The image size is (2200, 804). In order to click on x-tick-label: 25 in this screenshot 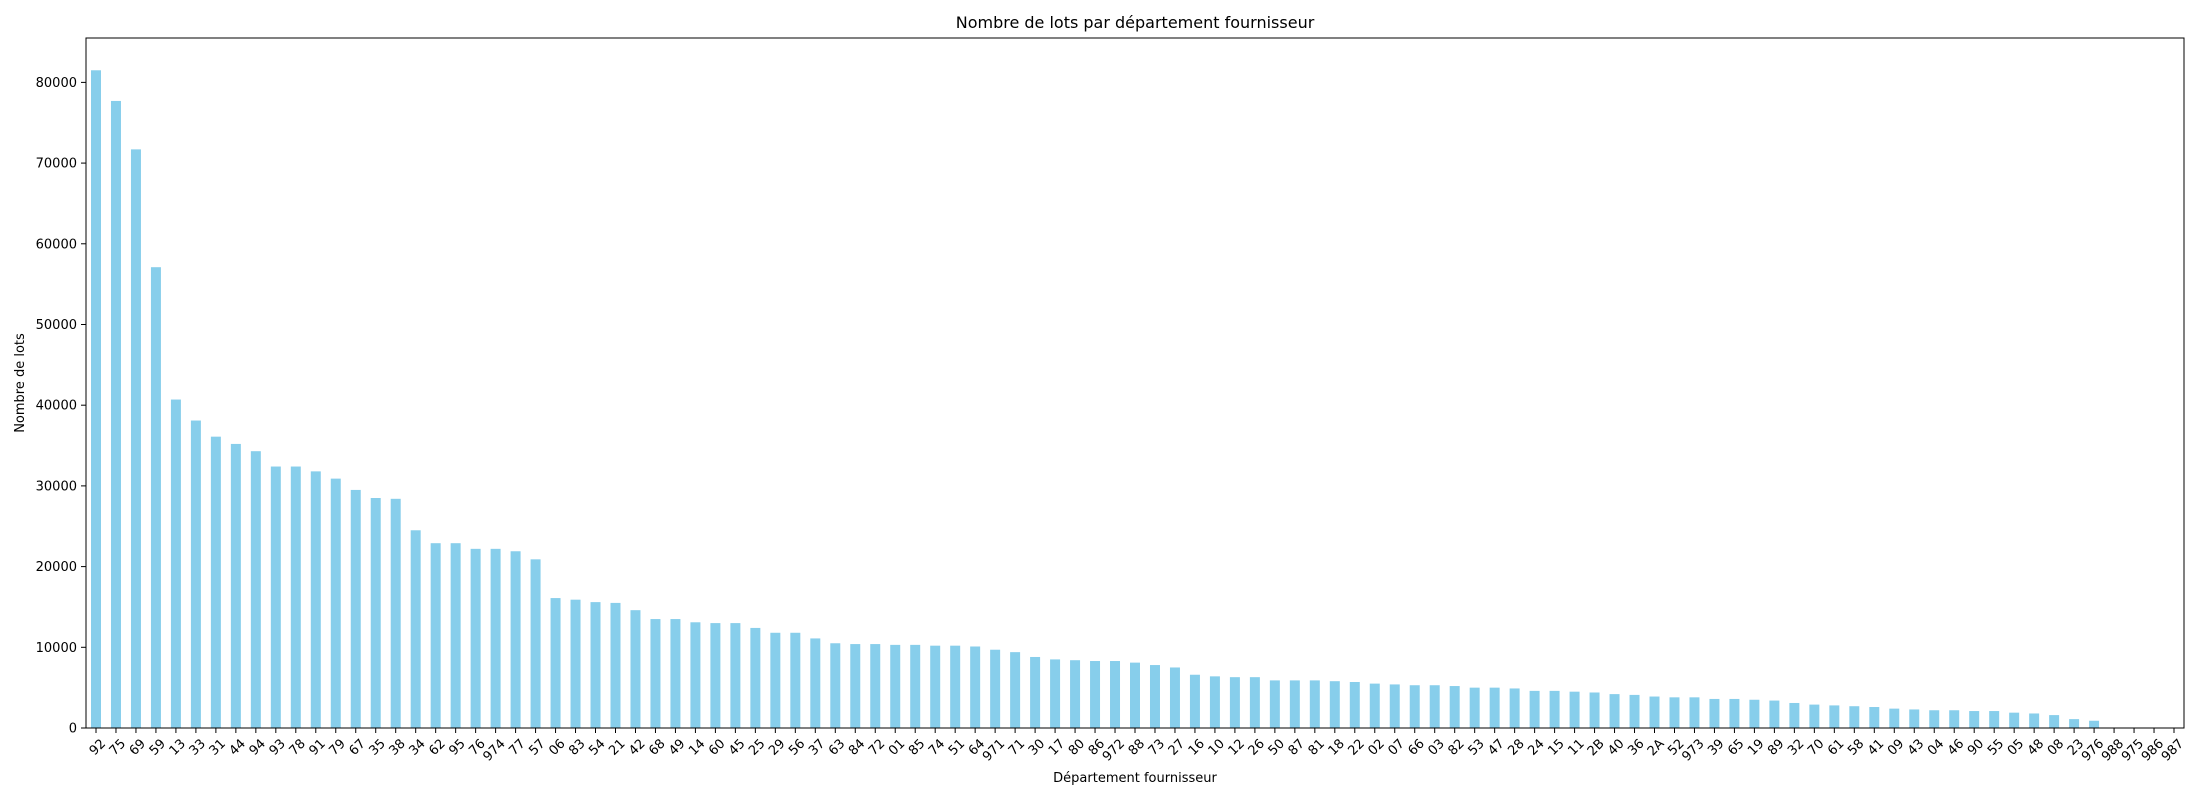, I will do `click(757, 747)`.